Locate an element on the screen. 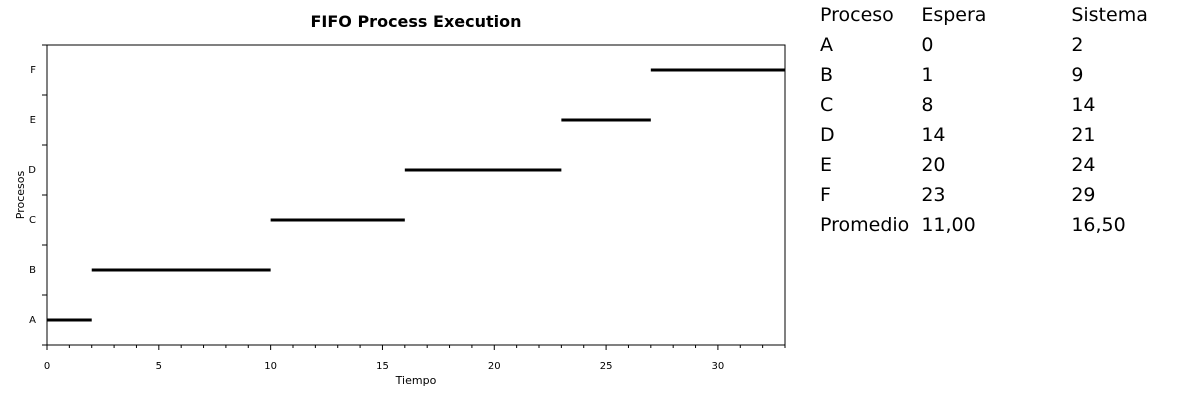  table-row: F 23 29 is located at coordinates (995, 195).